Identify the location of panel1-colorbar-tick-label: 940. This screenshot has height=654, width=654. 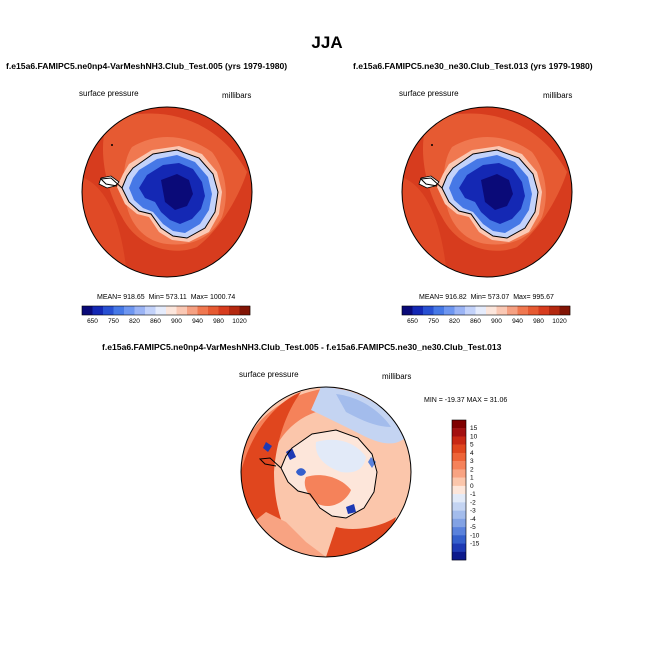
(197, 321).